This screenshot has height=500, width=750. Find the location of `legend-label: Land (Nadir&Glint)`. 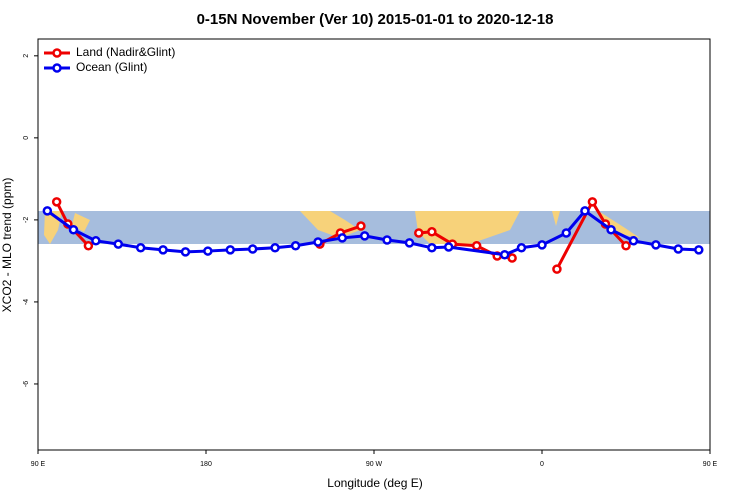

legend-label: Land (Nadir&Glint) is located at coordinates (125, 52).